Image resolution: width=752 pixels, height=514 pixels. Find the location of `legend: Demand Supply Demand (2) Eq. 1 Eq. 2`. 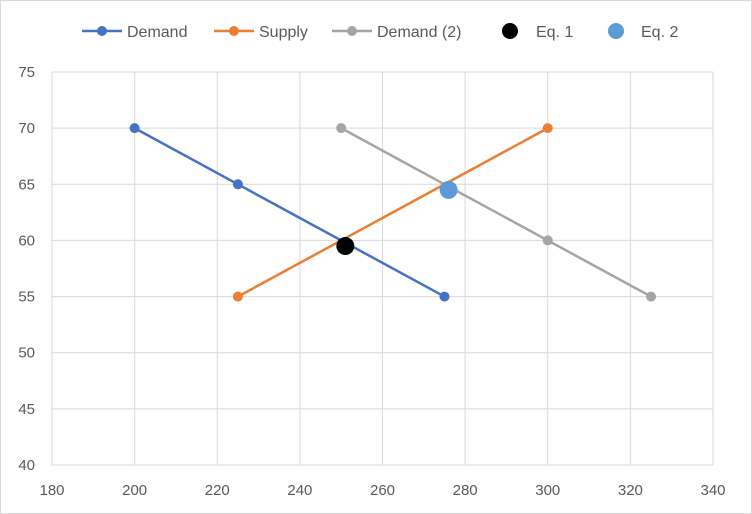

legend: Demand Supply Demand (2) Eq. 1 Eq. 2 is located at coordinates (380, 32).